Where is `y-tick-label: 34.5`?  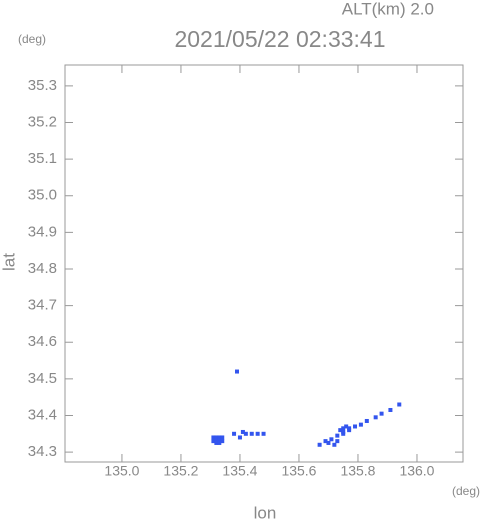 y-tick-label: 34.5 is located at coordinates (42, 378).